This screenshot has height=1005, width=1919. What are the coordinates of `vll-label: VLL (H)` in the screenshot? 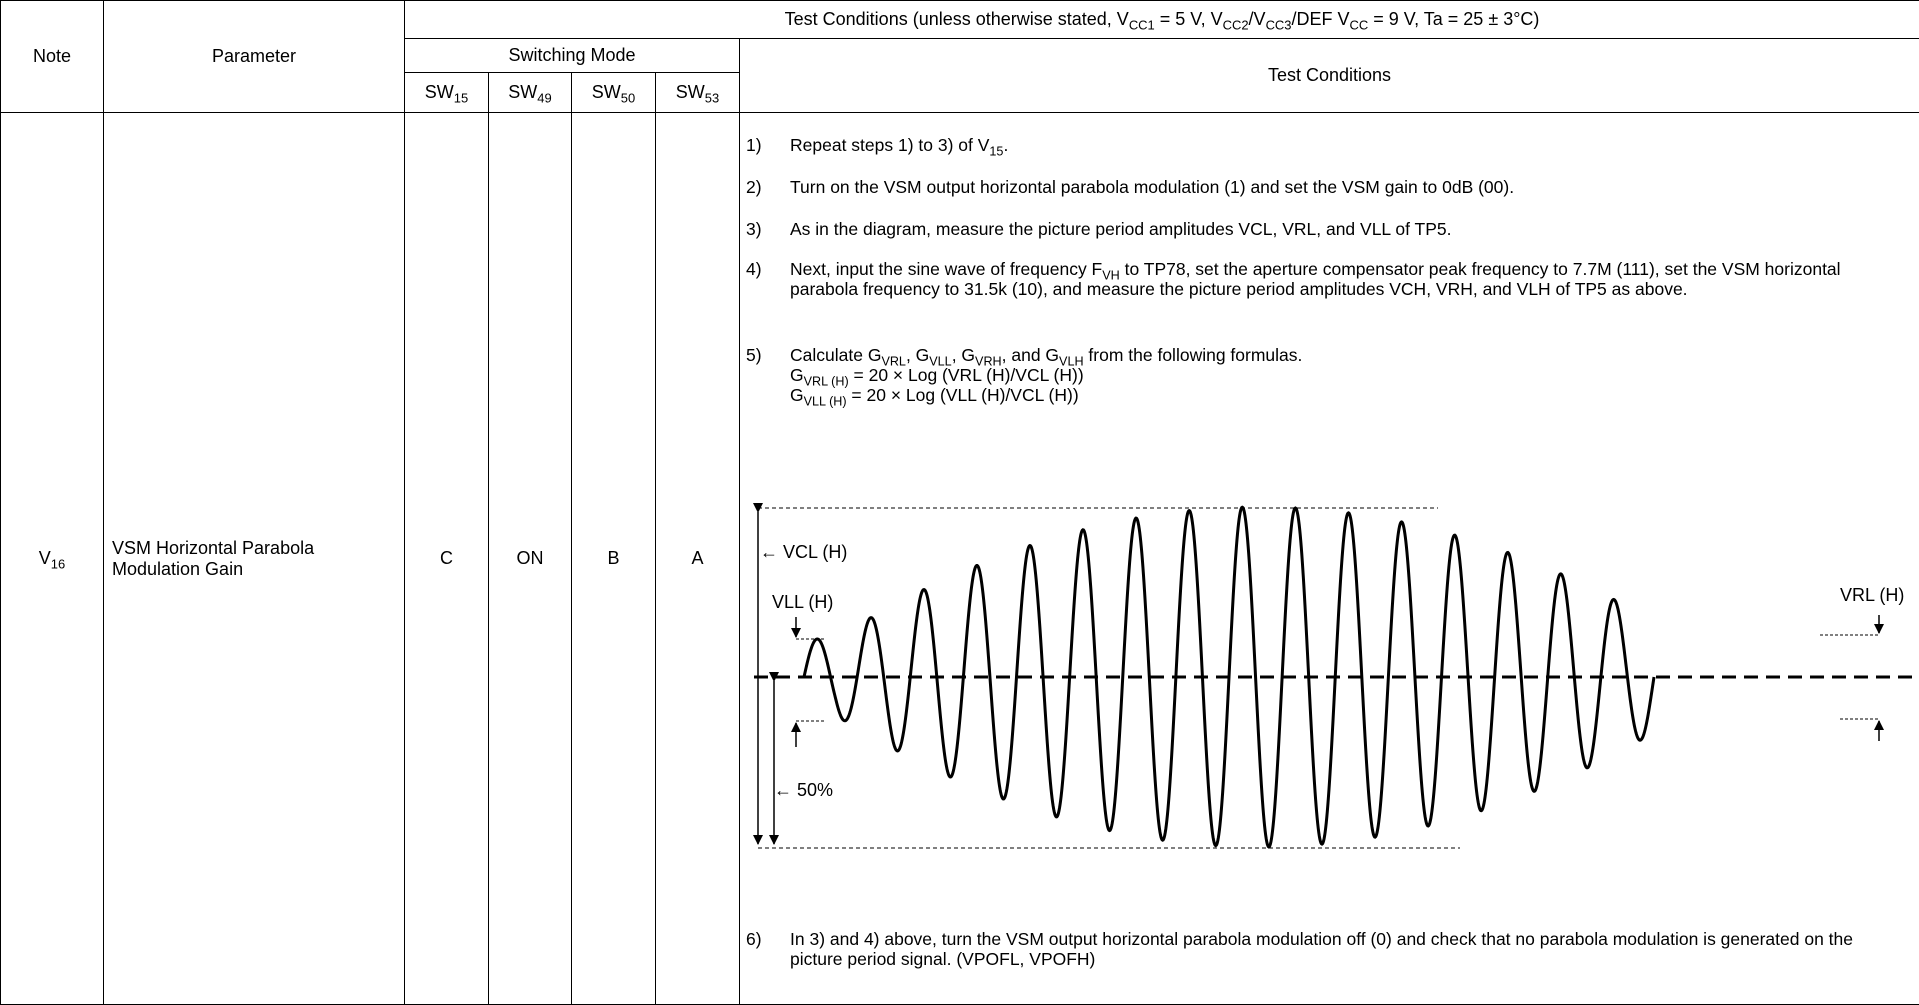 It's located at (802, 602).